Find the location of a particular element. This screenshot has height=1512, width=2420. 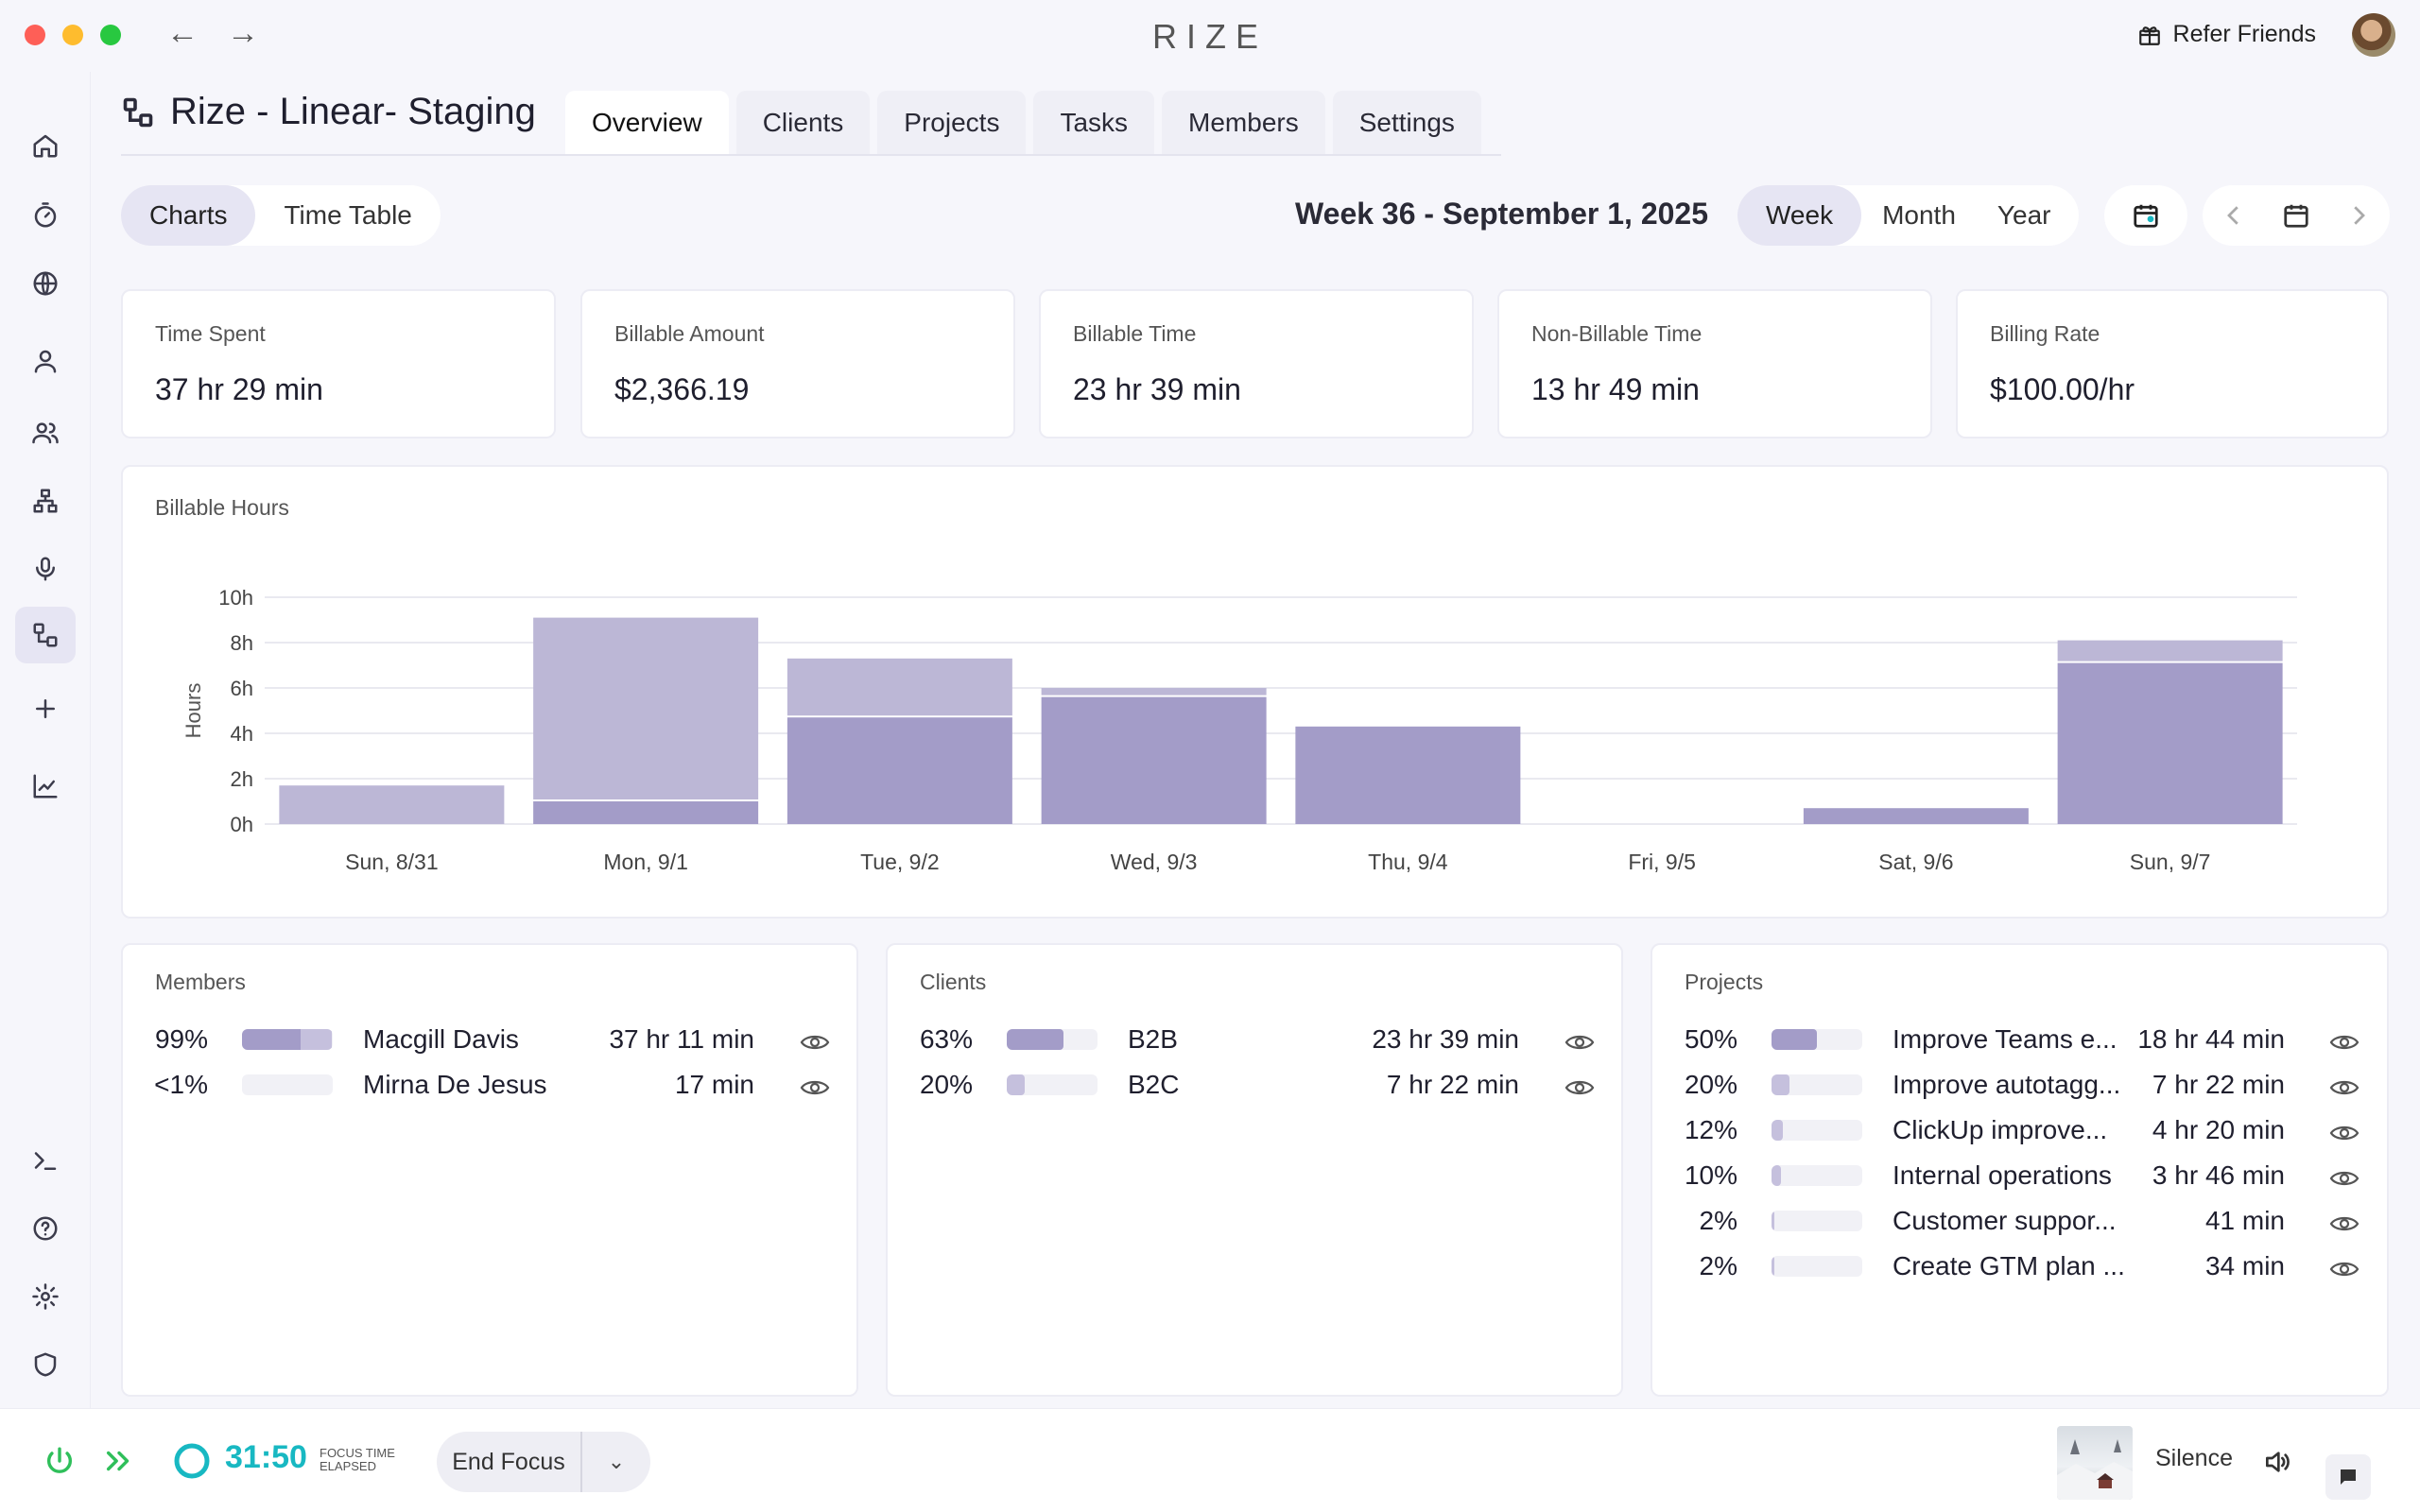

maximize-window-button is located at coordinates (111, 35).